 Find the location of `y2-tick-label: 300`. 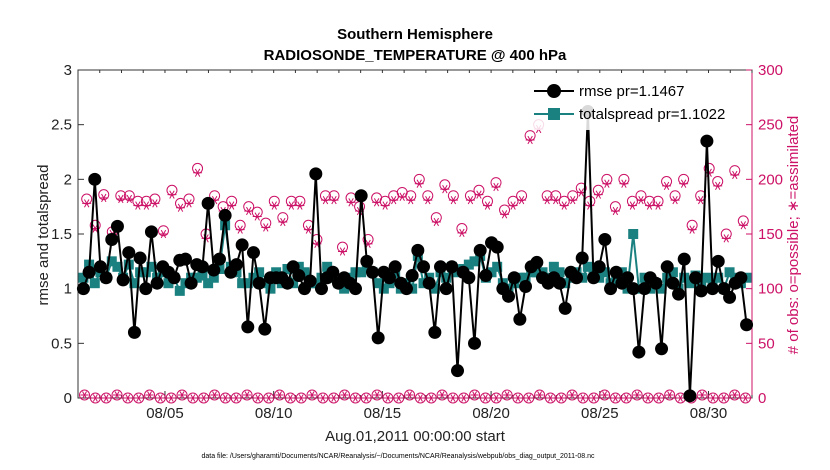

y2-tick-label: 300 is located at coordinates (770, 70).